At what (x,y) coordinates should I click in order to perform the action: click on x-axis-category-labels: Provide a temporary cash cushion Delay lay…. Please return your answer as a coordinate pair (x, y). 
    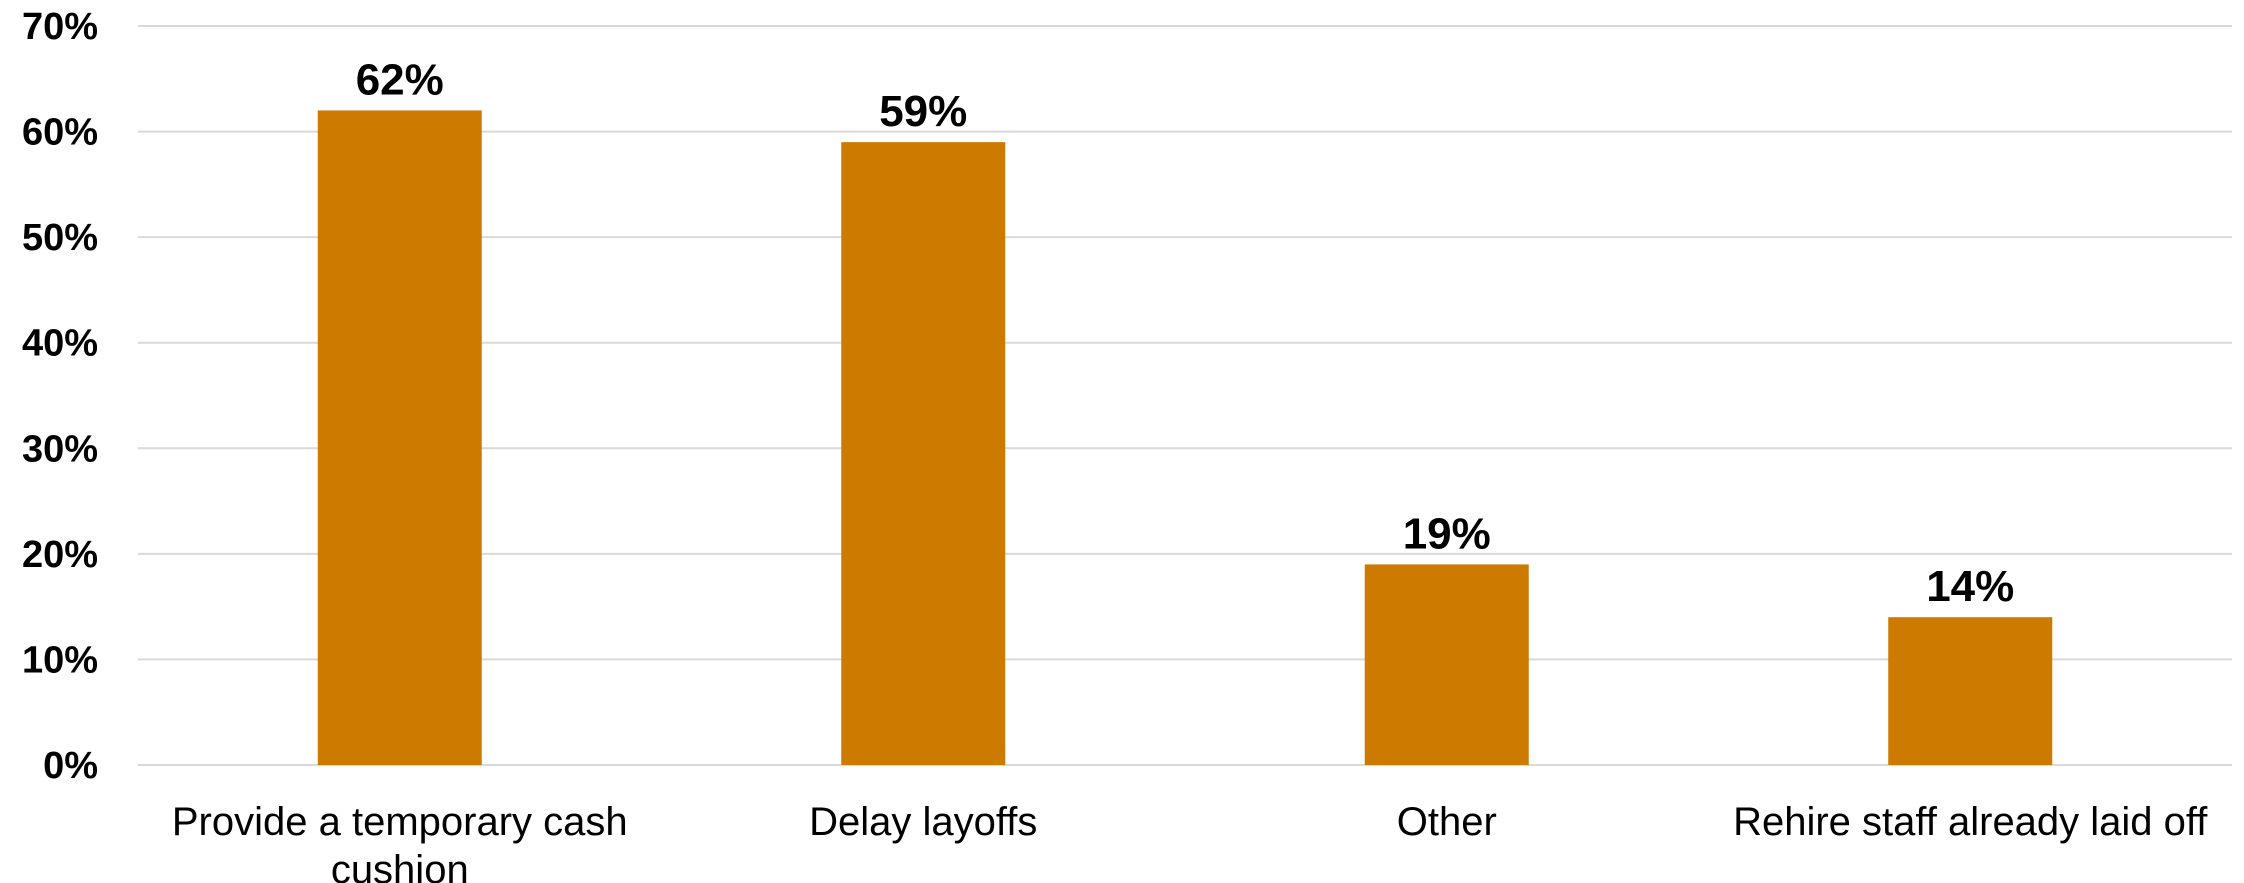
    Looking at the image, I should click on (1190, 841).